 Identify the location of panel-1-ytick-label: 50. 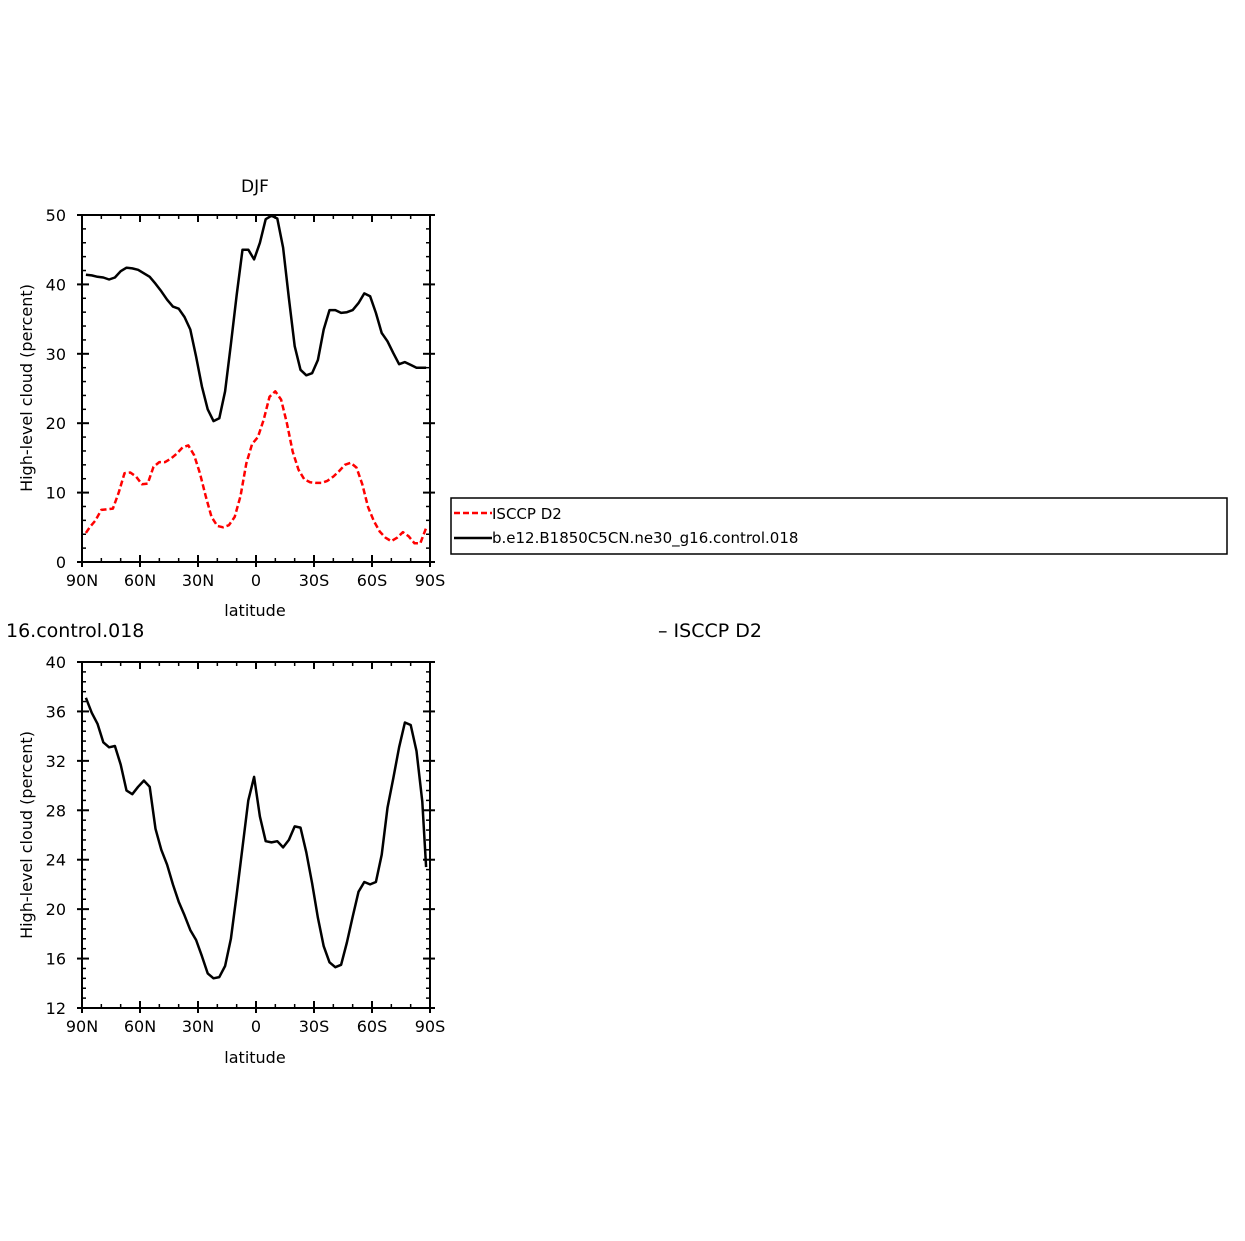
(56, 215).